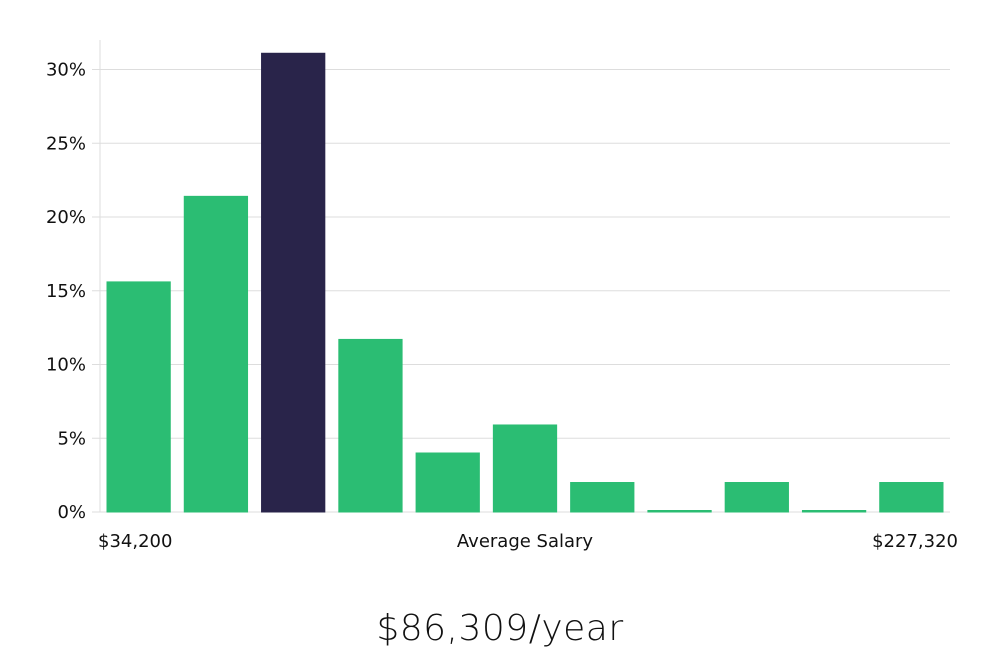 The height and width of the screenshot is (660, 1000). What do you see at coordinates (500, 628) in the screenshot?
I see `average-salary-value: $86,309/year` at bounding box center [500, 628].